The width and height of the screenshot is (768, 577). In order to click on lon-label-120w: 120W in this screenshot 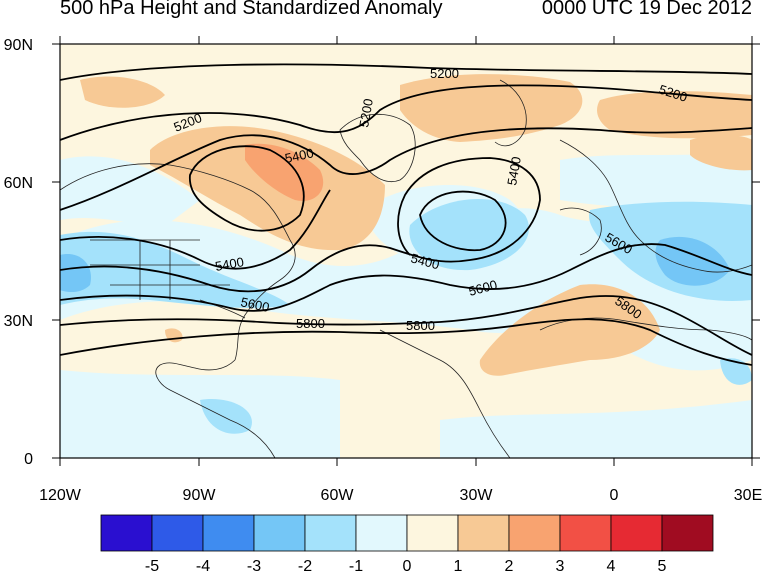, I will do `click(60, 495)`.